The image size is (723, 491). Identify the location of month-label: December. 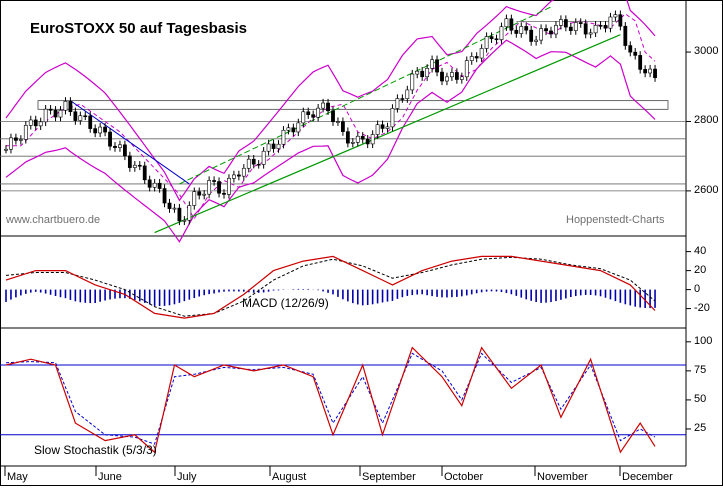
(647, 477).